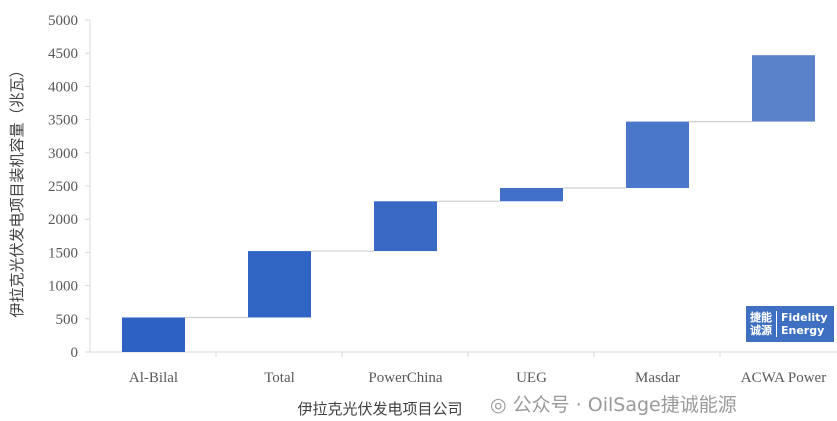  What do you see at coordinates (624, 405) in the screenshot?
I see `watermark-text: 公众号 · OilSage捷诚能源` at bounding box center [624, 405].